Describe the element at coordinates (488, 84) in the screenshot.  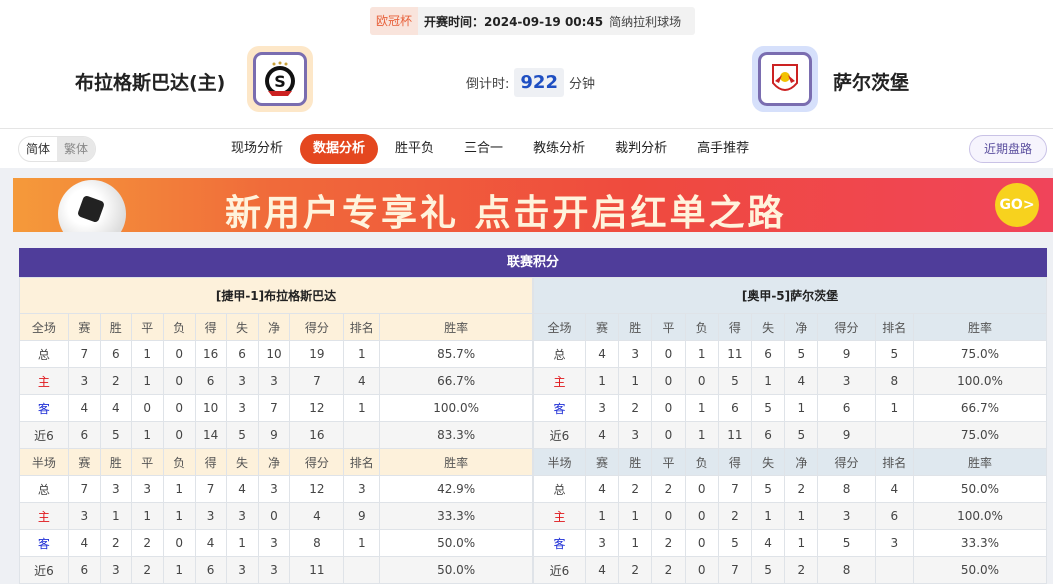
I see `countdown-label: 倒计时:` at that location.